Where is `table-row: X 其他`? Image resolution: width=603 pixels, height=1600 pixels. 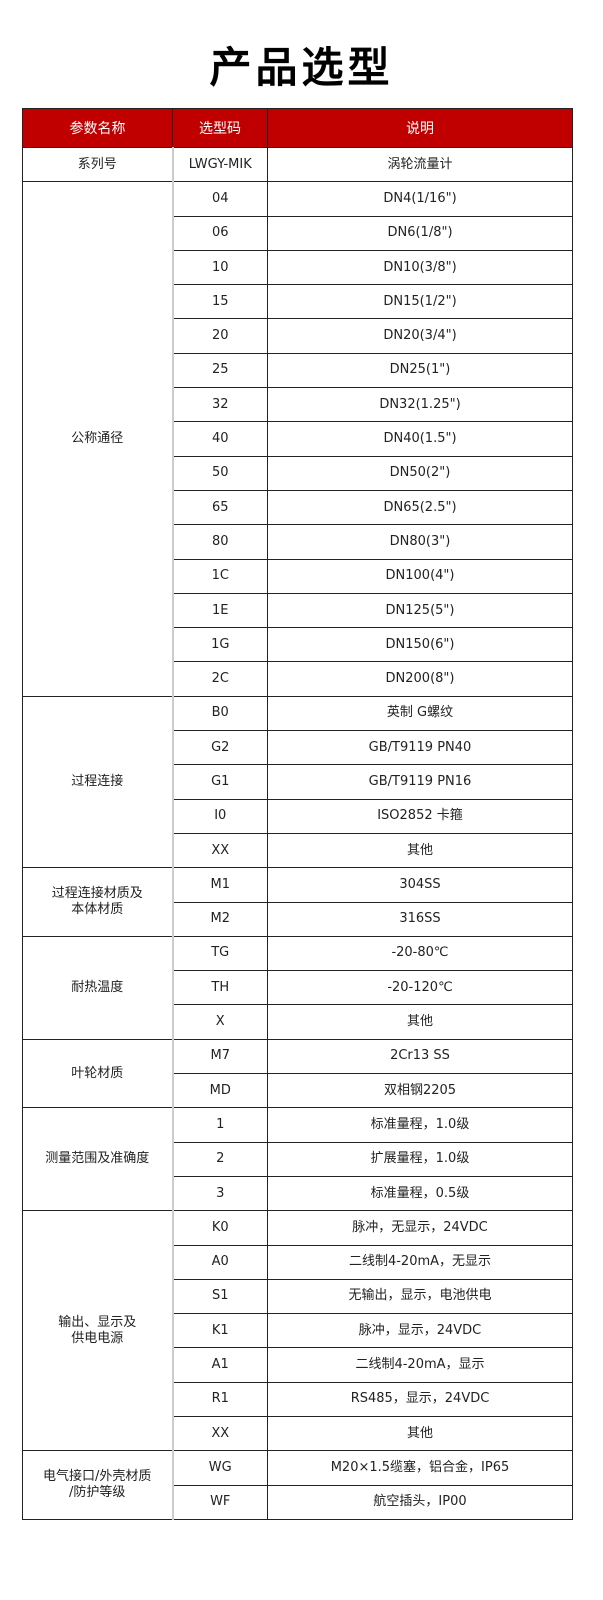 table-row: X 其他 is located at coordinates (298, 1022).